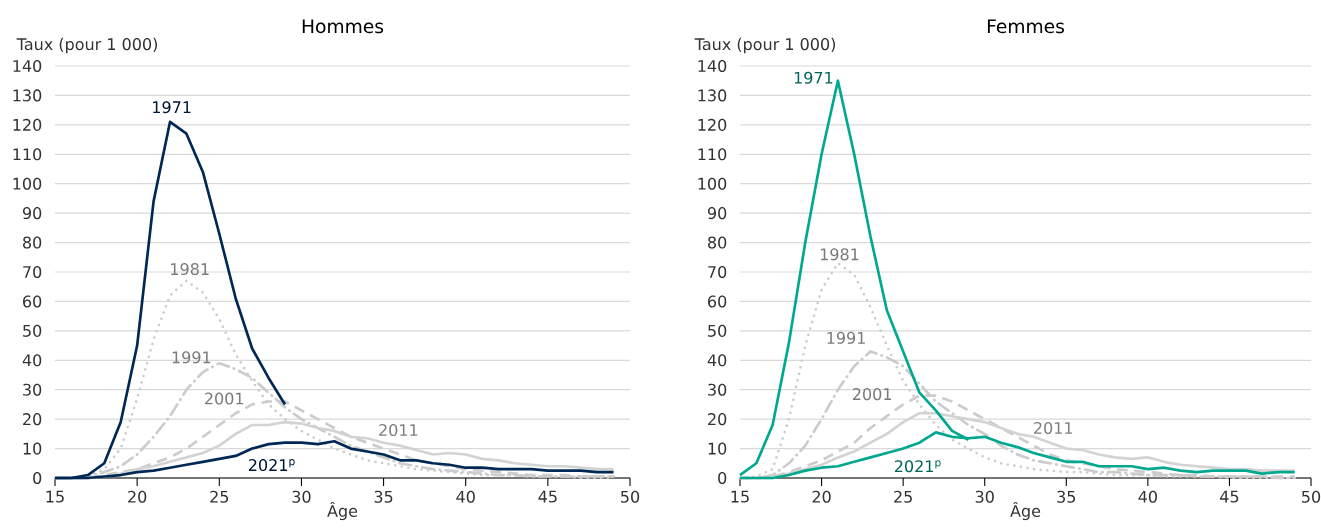 The height and width of the screenshot is (529, 1321). What do you see at coordinates (1025, 26) in the screenshot?
I see `chart-title: Femmes` at bounding box center [1025, 26].